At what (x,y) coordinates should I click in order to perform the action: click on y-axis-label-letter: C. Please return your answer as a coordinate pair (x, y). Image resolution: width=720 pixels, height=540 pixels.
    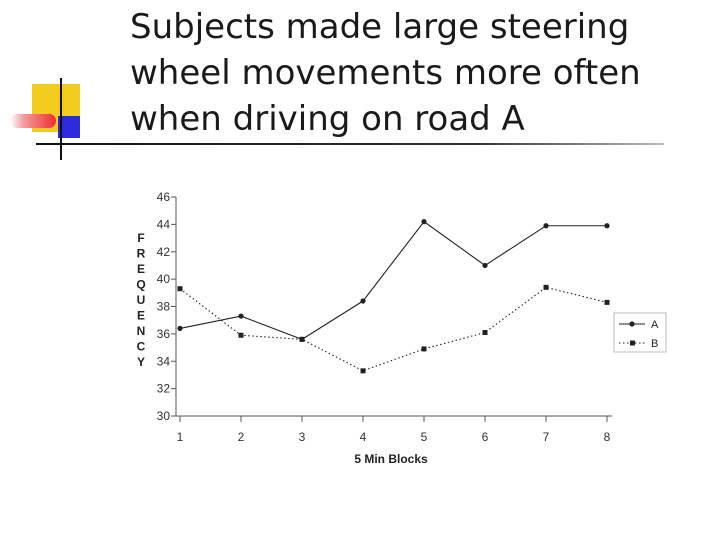
    Looking at the image, I should click on (141, 347).